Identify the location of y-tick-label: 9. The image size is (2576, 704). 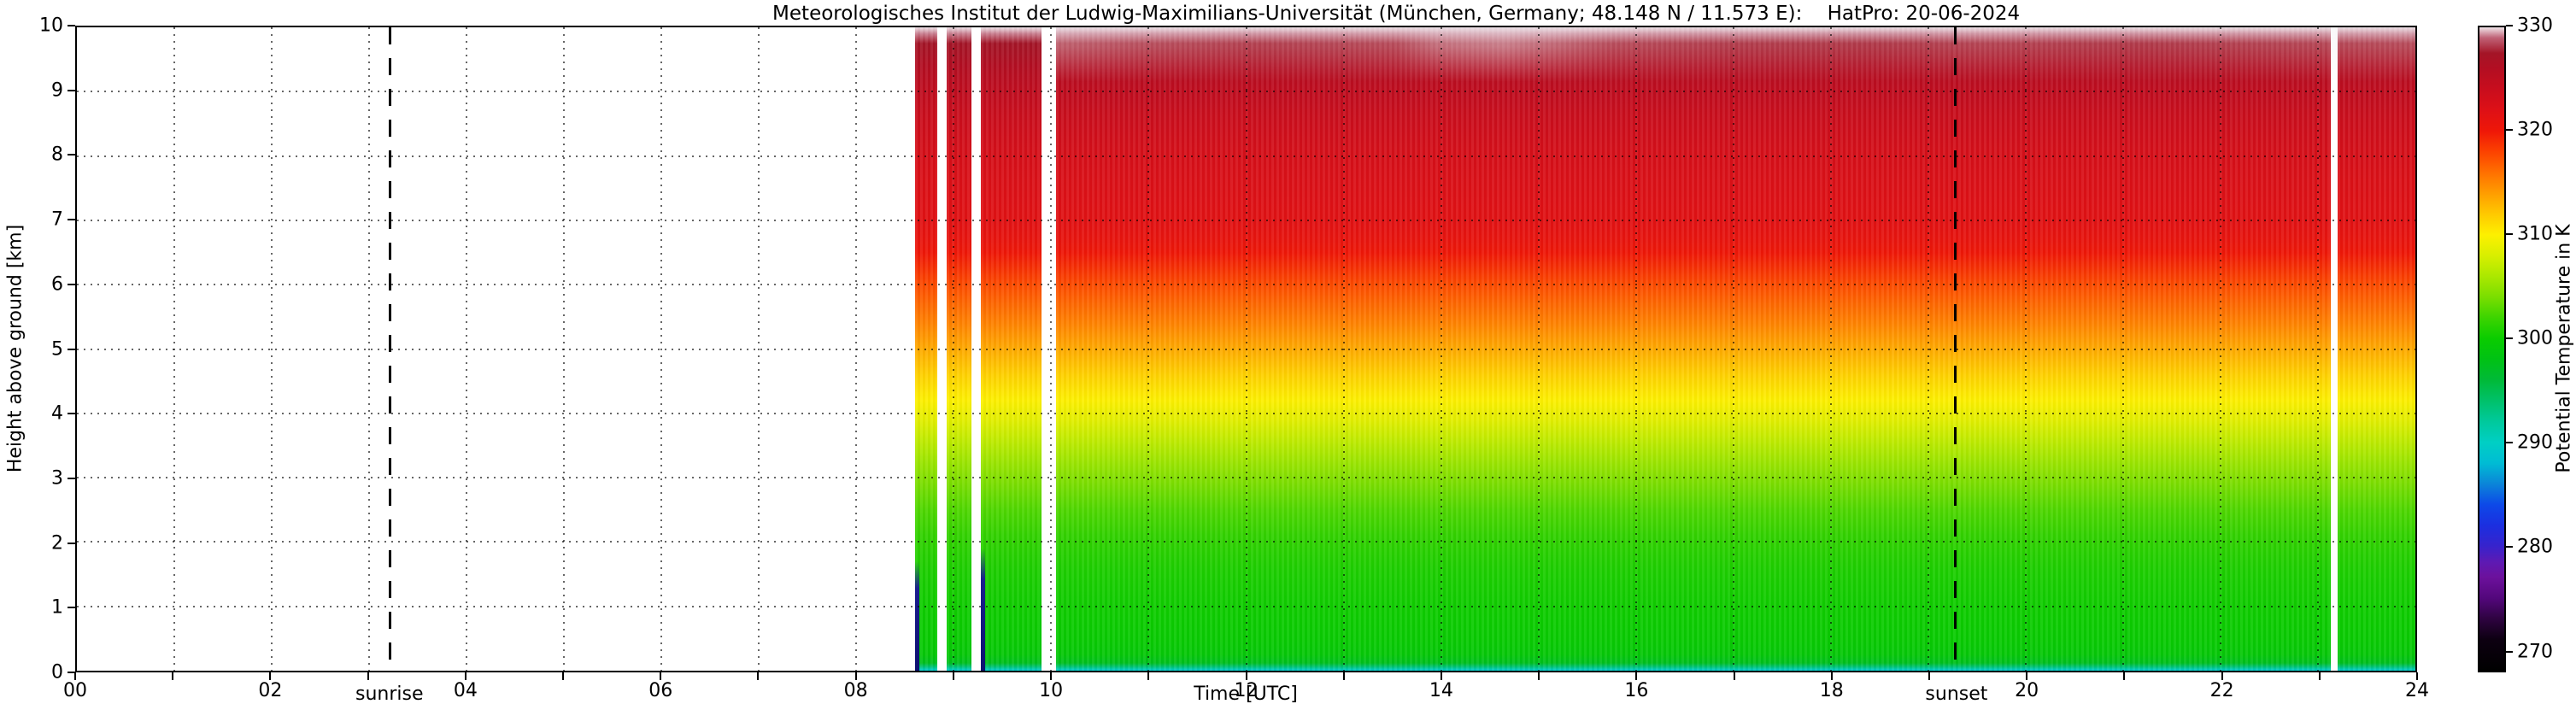
(57, 90).